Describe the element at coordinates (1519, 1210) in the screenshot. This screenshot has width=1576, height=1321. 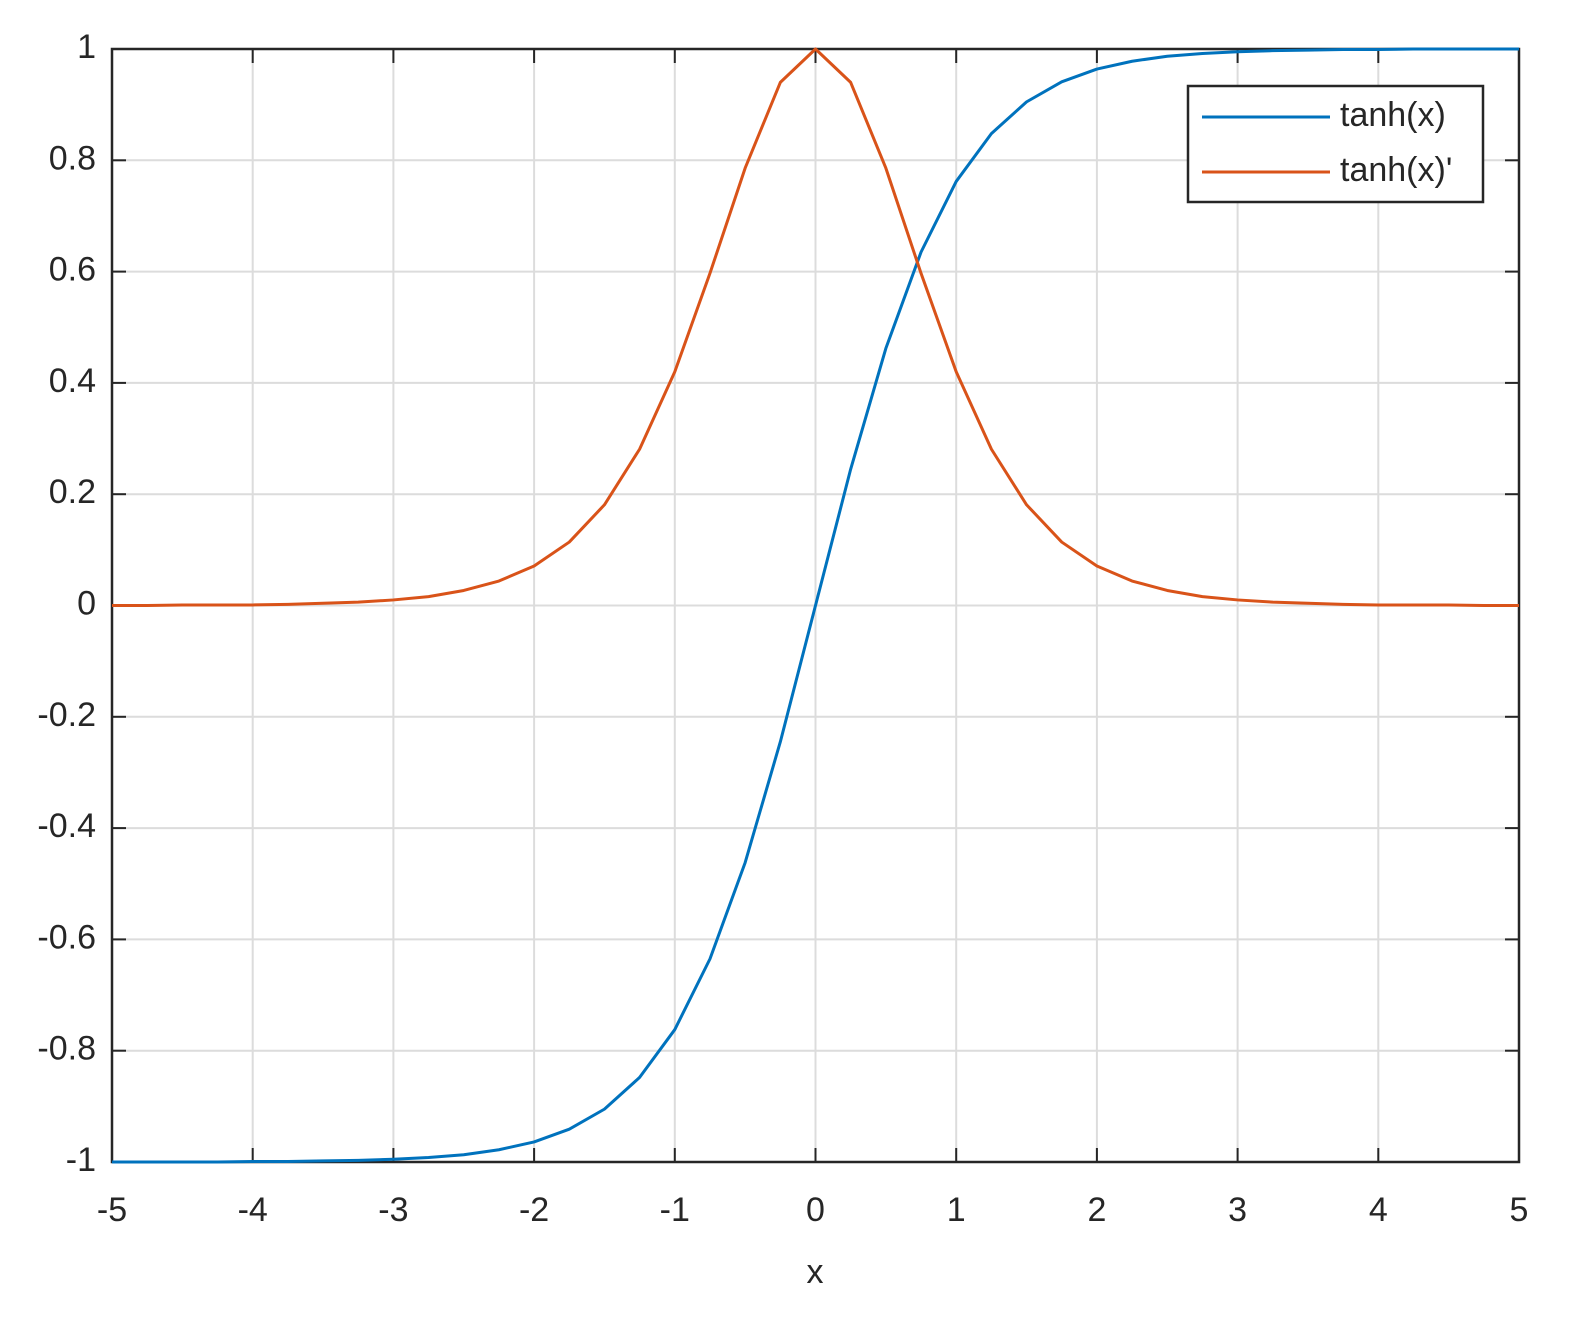
I see `x-tick-label: 5` at that location.